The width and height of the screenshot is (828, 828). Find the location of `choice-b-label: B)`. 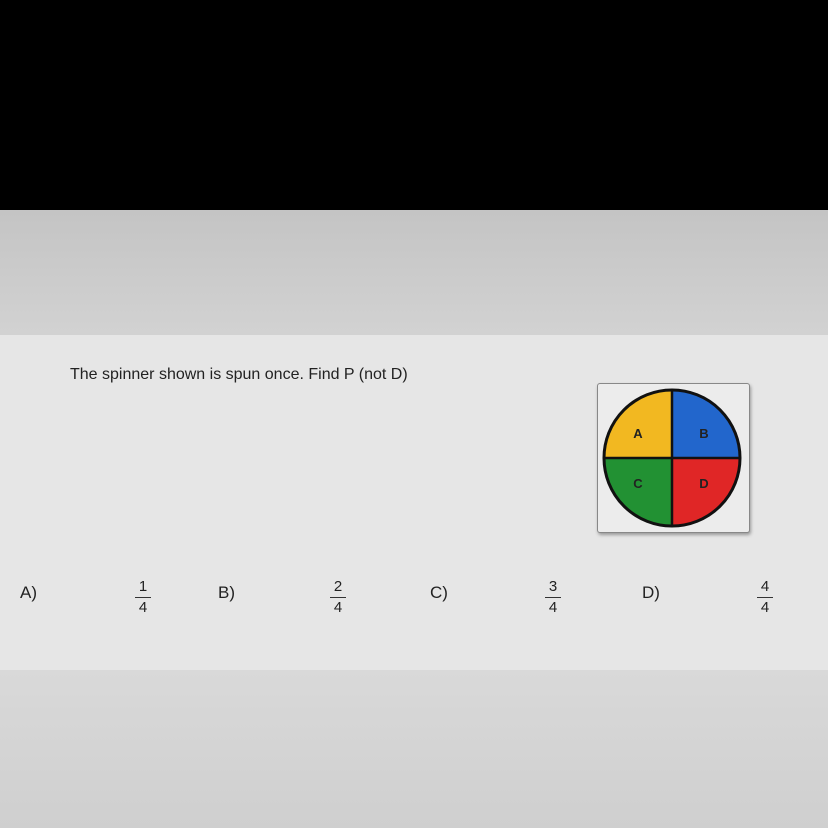

choice-b-label: B) is located at coordinates (226, 592).